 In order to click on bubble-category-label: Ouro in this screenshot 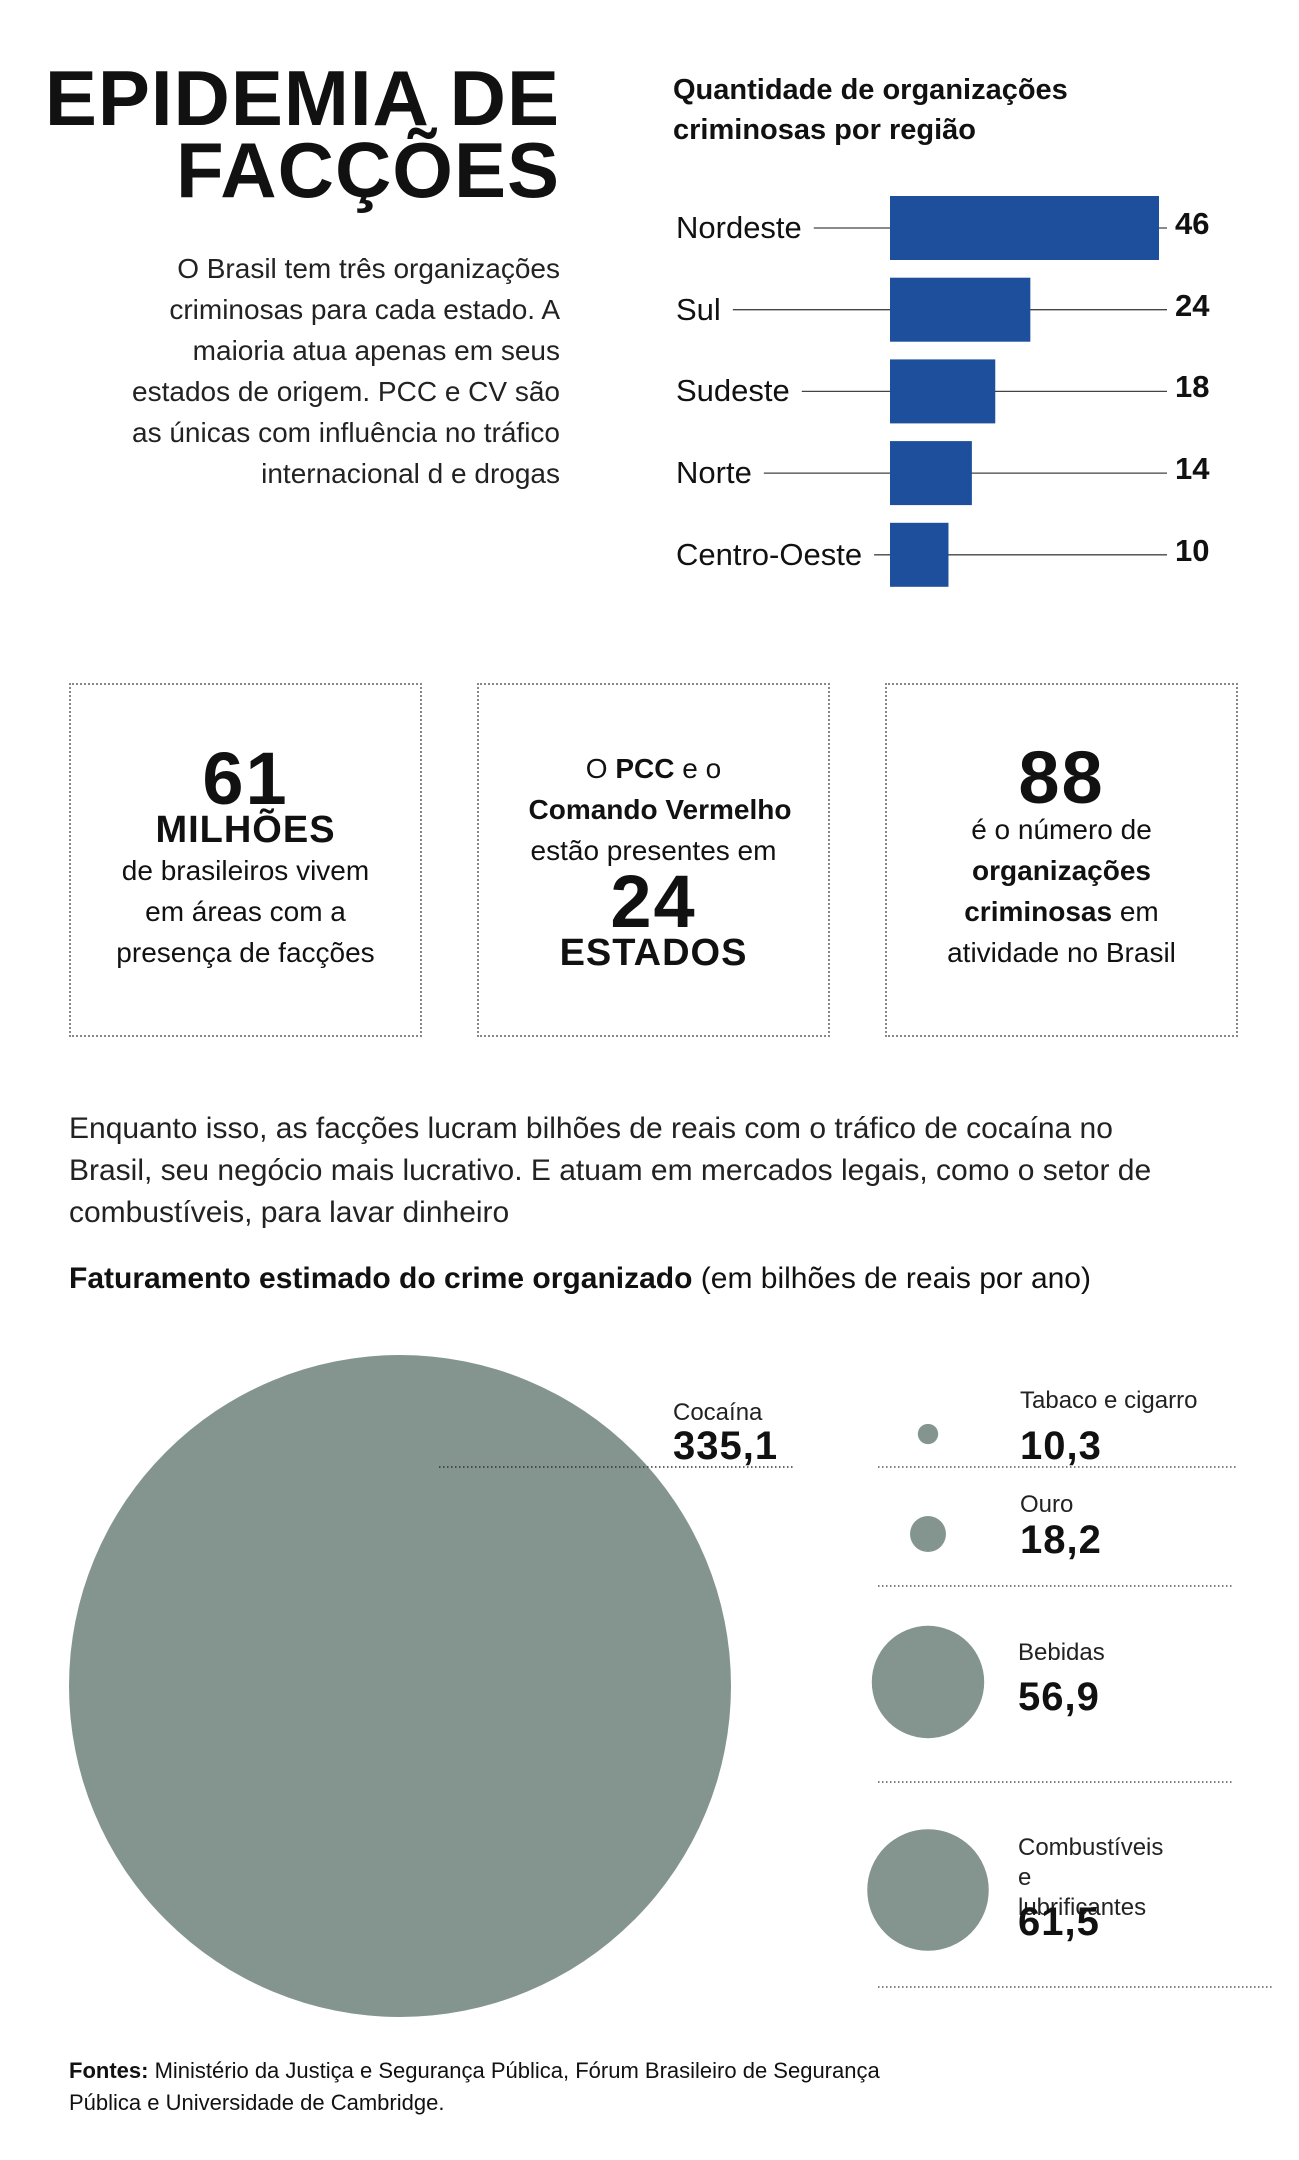, I will do `click(1047, 1504)`.